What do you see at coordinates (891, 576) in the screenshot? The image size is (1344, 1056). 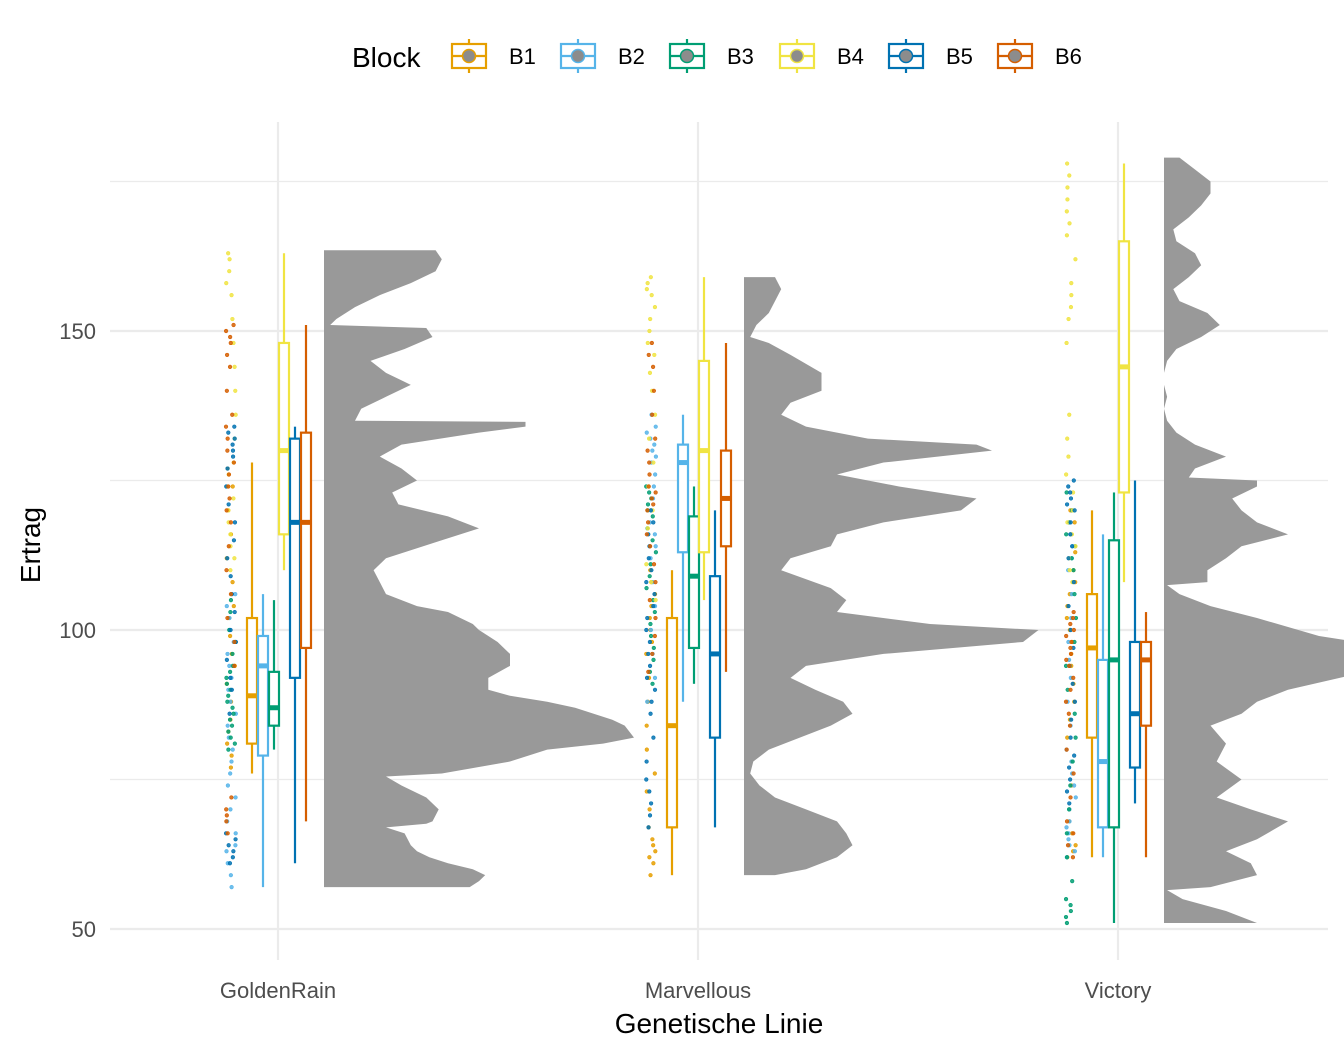 I see `density-cloud-marvellous` at bounding box center [891, 576].